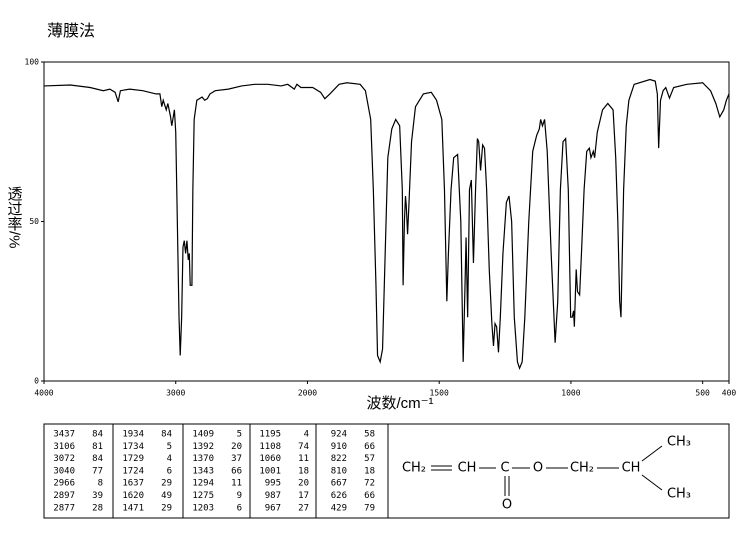  I want to click on peak-wavenumber: 1001, so click(270, 471).